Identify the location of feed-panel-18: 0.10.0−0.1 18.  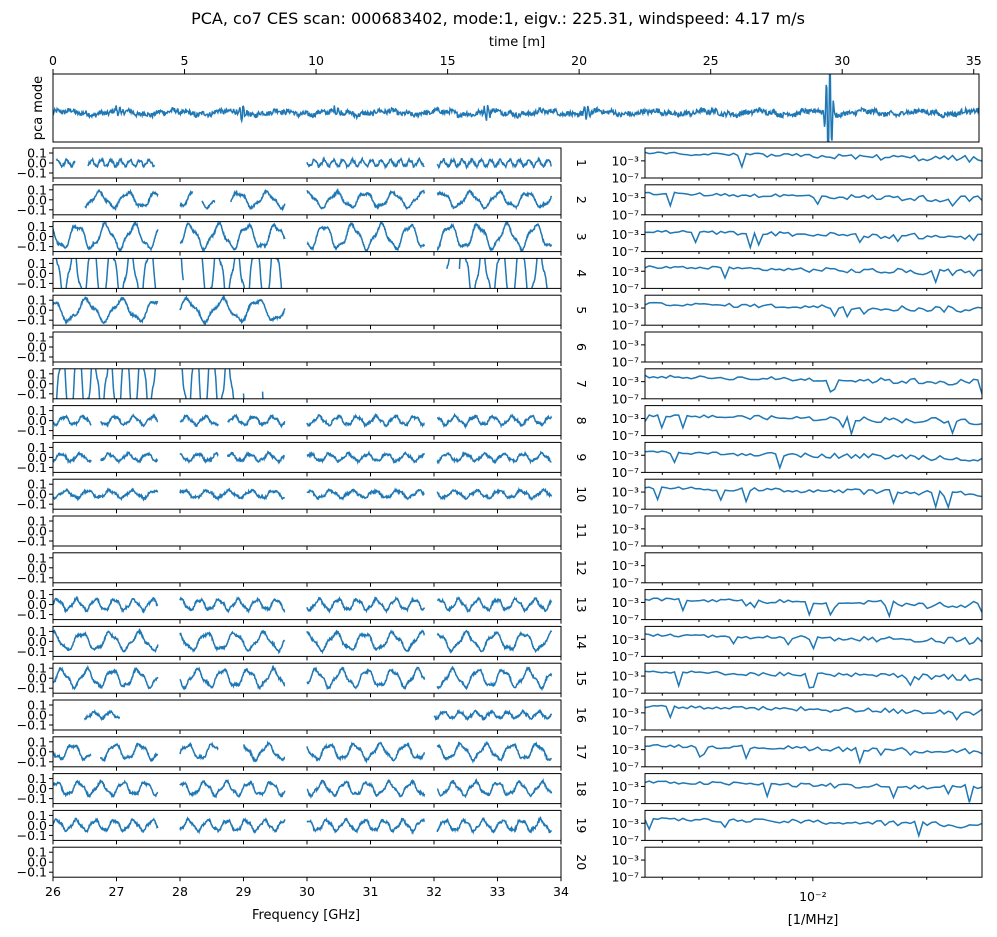
(303, 789).